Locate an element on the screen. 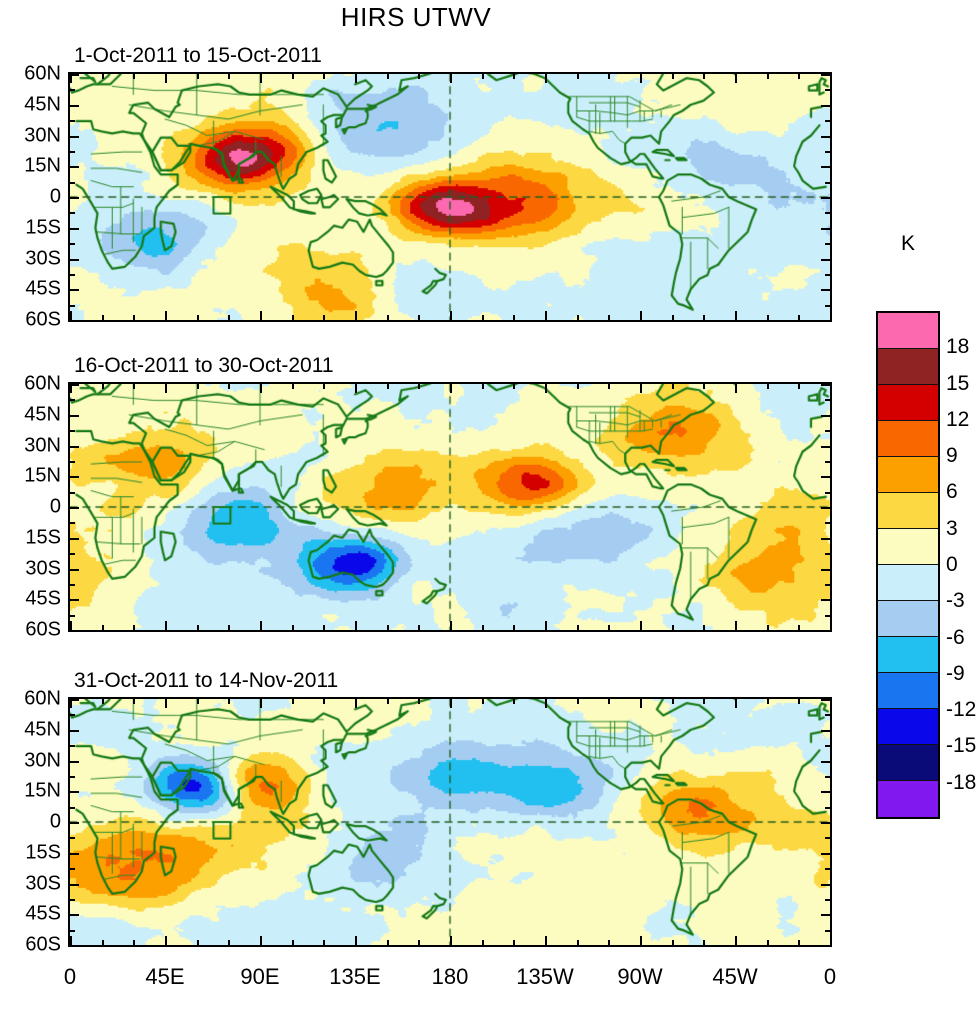 The height and width of the screenshot is (1014, 979). colorbar-tick-label: -12 is located at coordinates (961, 710).